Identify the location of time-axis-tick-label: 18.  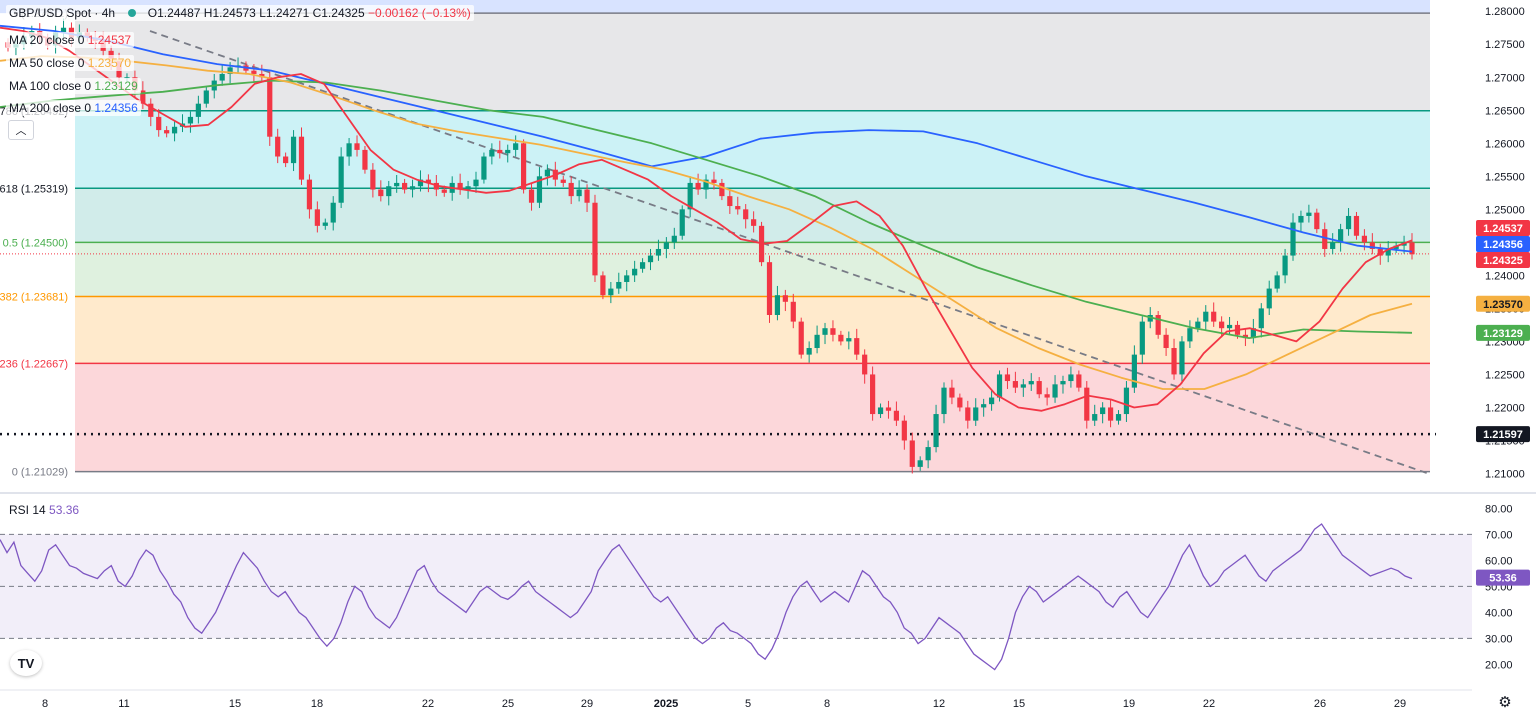
(317, 704).